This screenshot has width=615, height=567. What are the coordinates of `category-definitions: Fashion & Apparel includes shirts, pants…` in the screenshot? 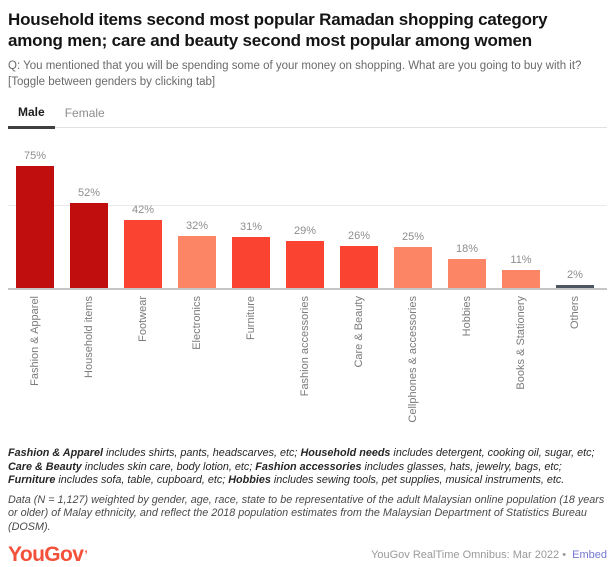 It's located at (307, 467).